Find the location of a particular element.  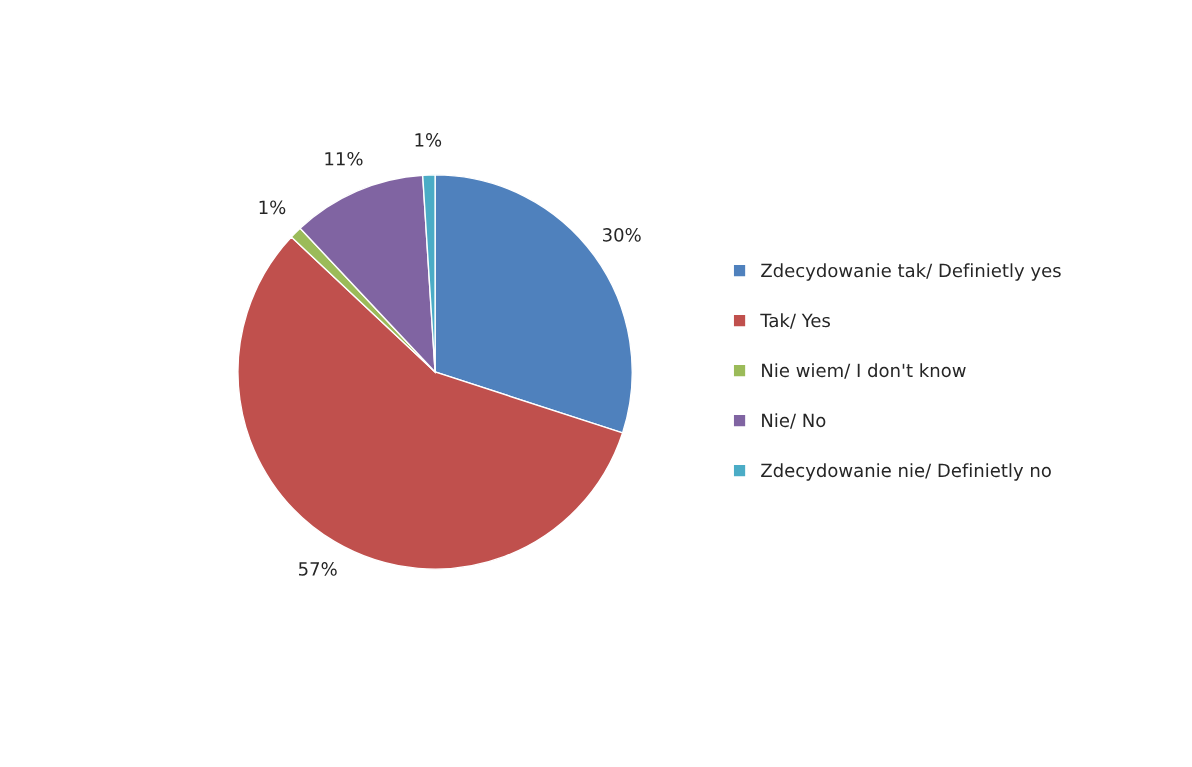

legend-label: Tak/ Yes is located at coordinates (795, 321).